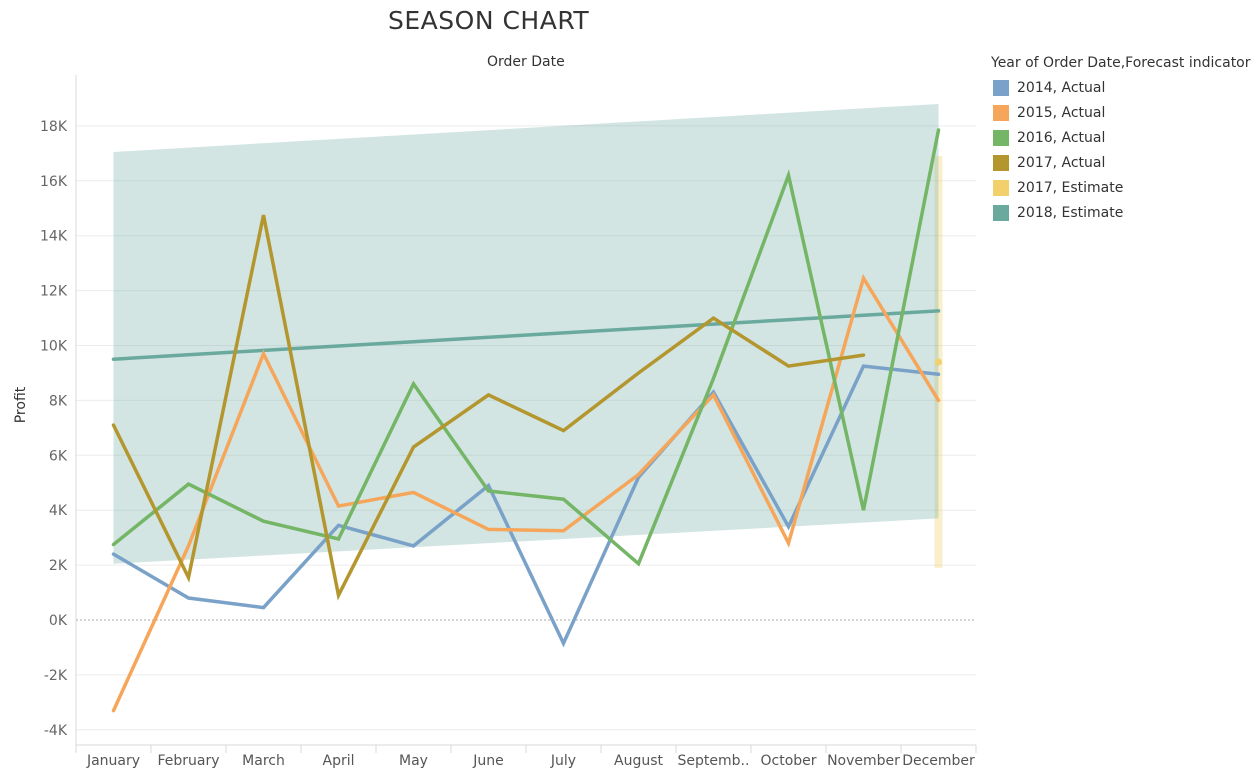  What do you see at coordinates (1121, 112) in the screenshot?
I see `legend-item: 2015, Actual` at bounding box center [1121, 112].